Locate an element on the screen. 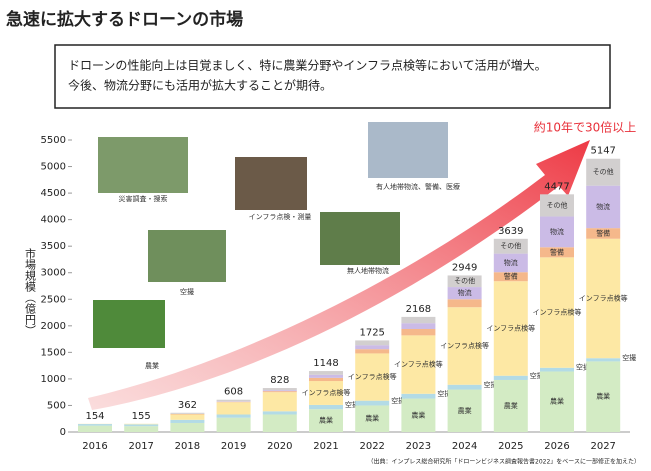 This screenshot has height=471, width=651. x-tick-label: 2021 is located at coordinates (325, 446).